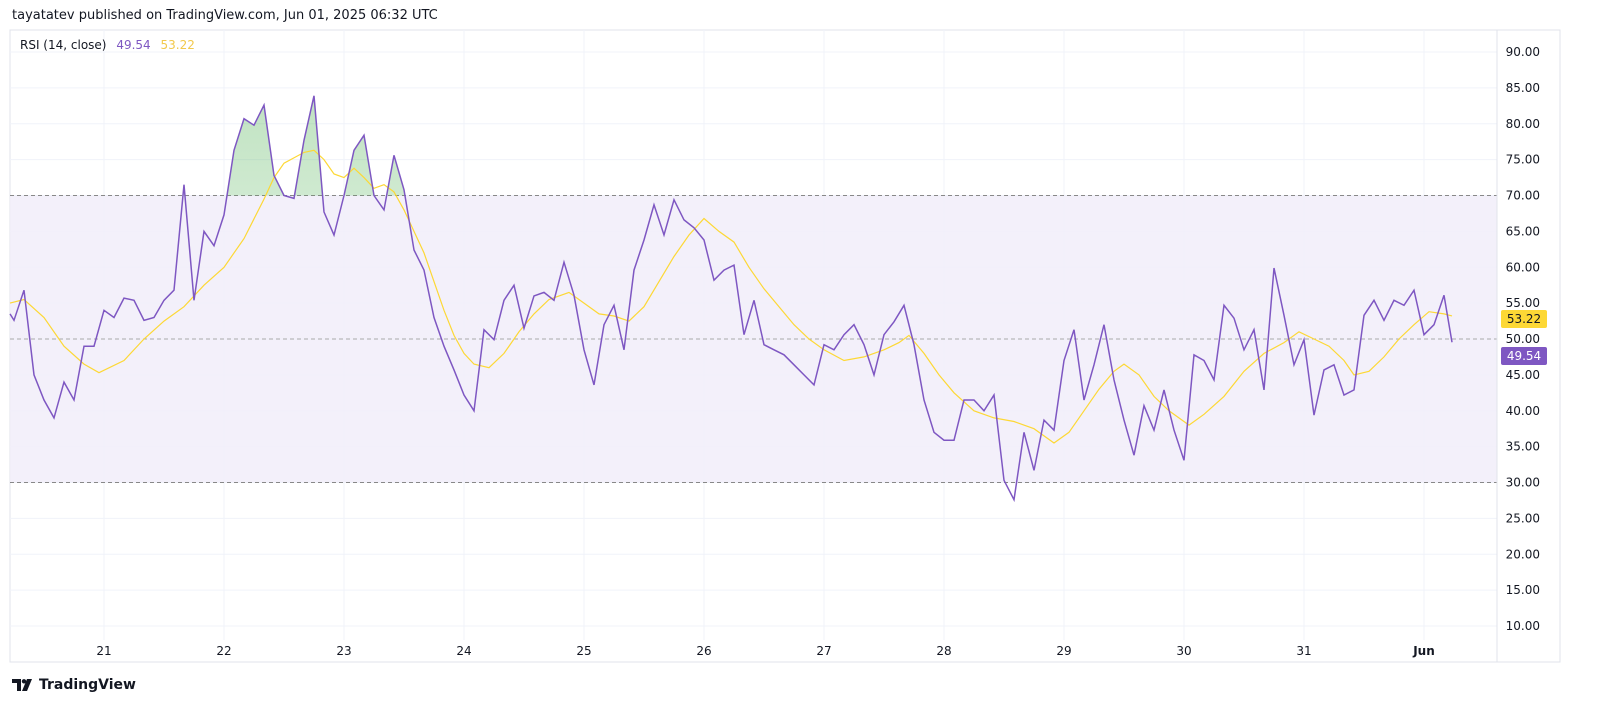 The height and width of the screenshot is (718, 1600). What do you see at coordinates (1423, 651) in the screenshot?
I see `x-tick-label: Jun` at bounding box center [1423, 651].